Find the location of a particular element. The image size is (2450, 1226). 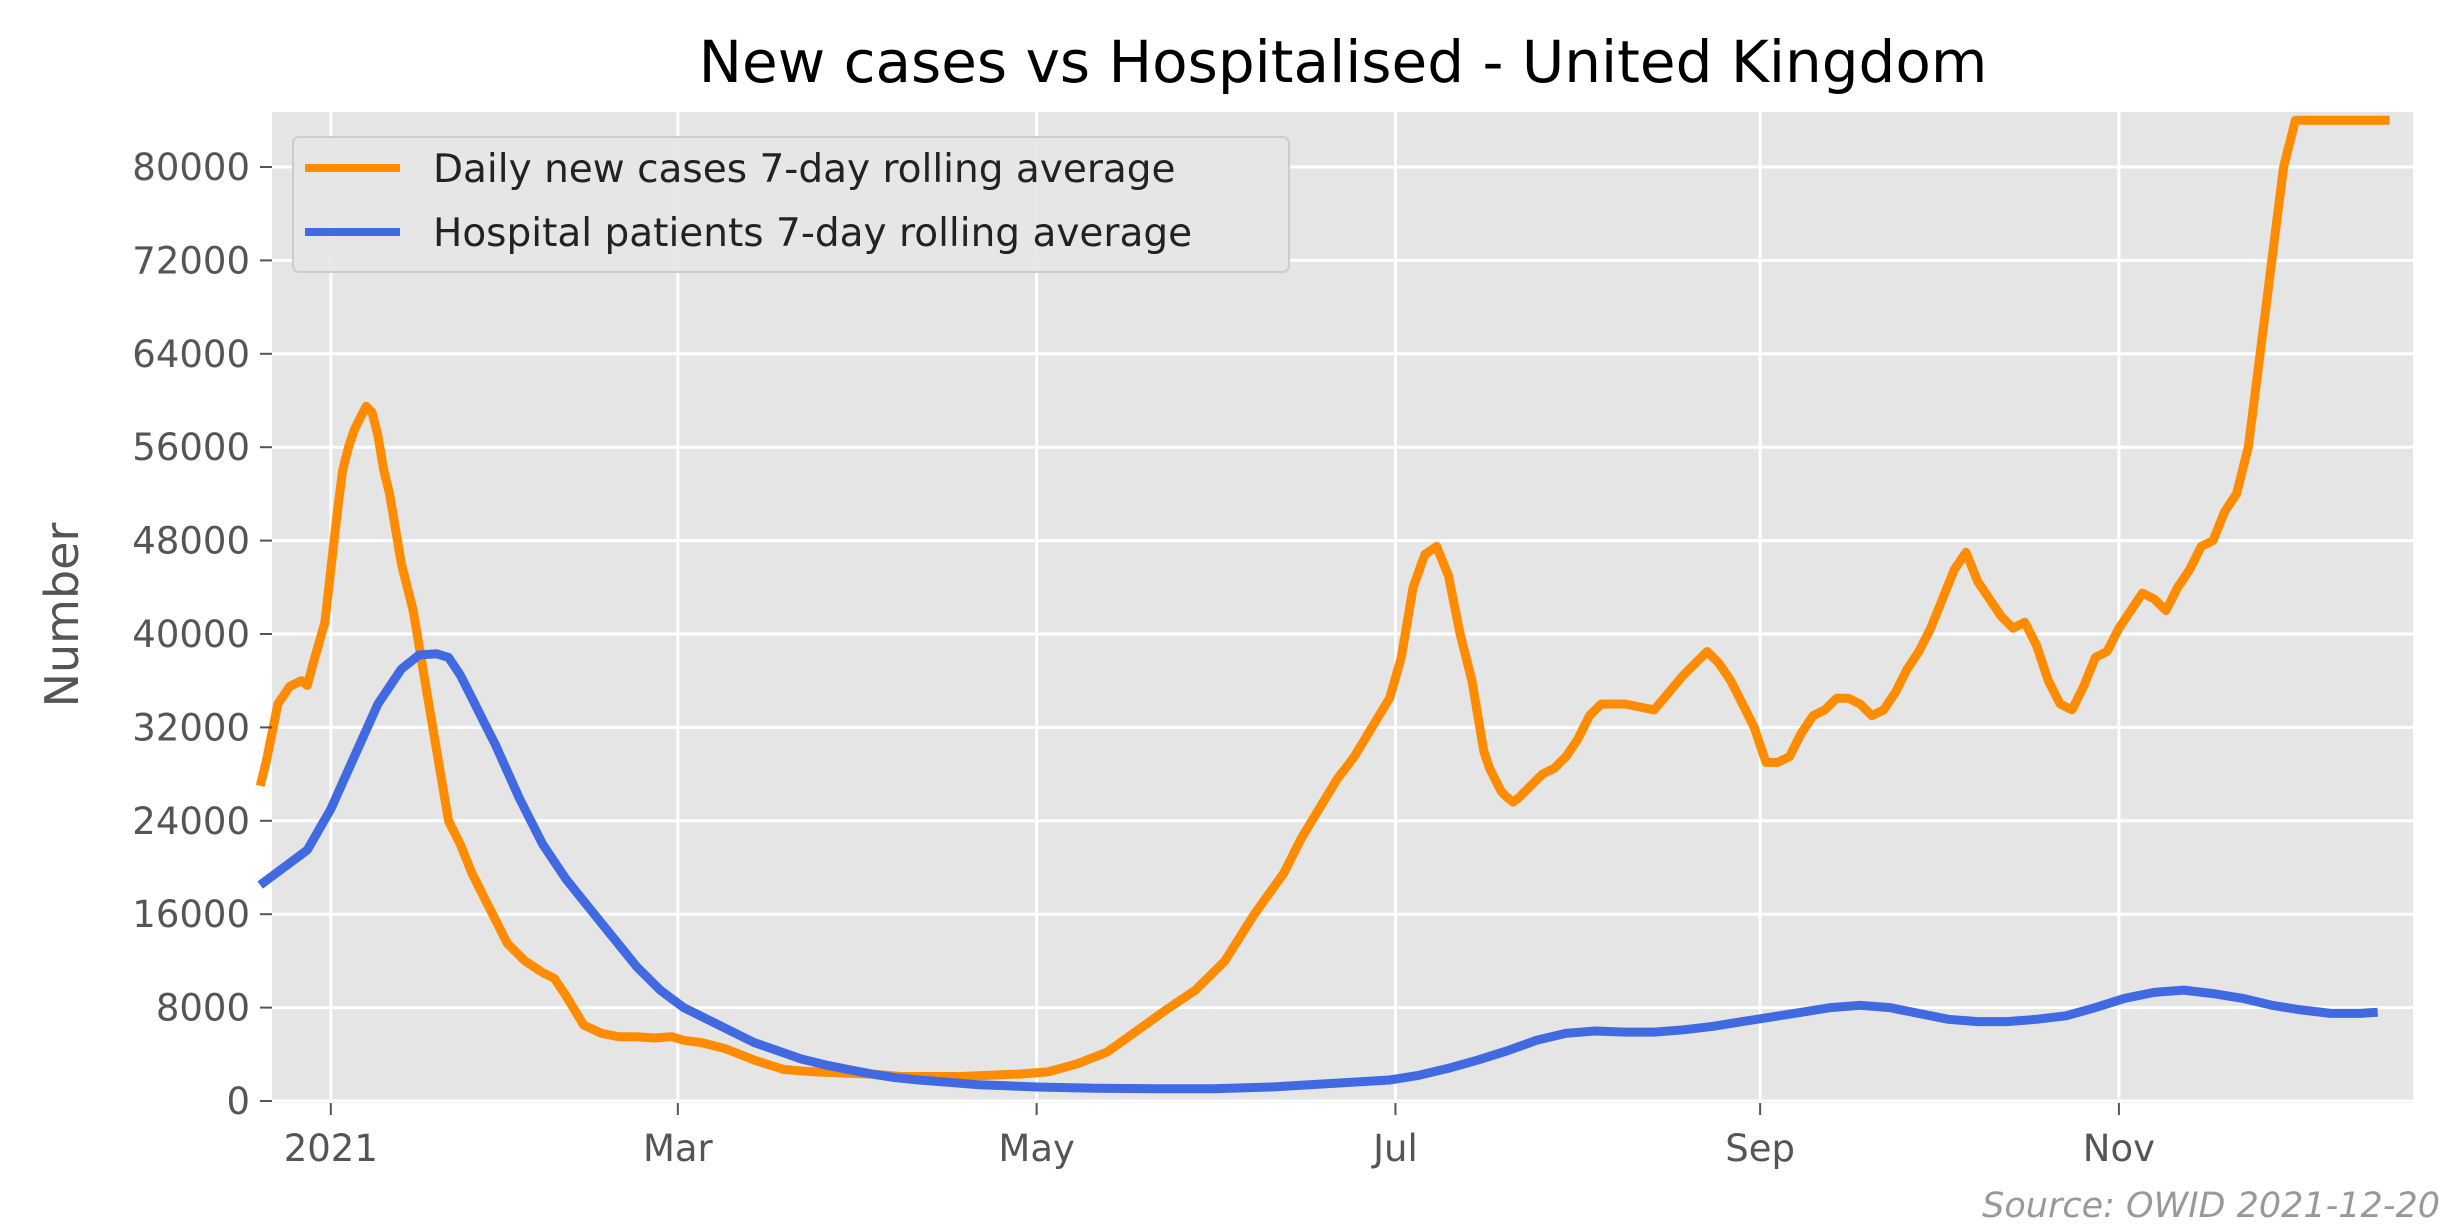

y-axis-label: Number is located at coordinates (62, 615).